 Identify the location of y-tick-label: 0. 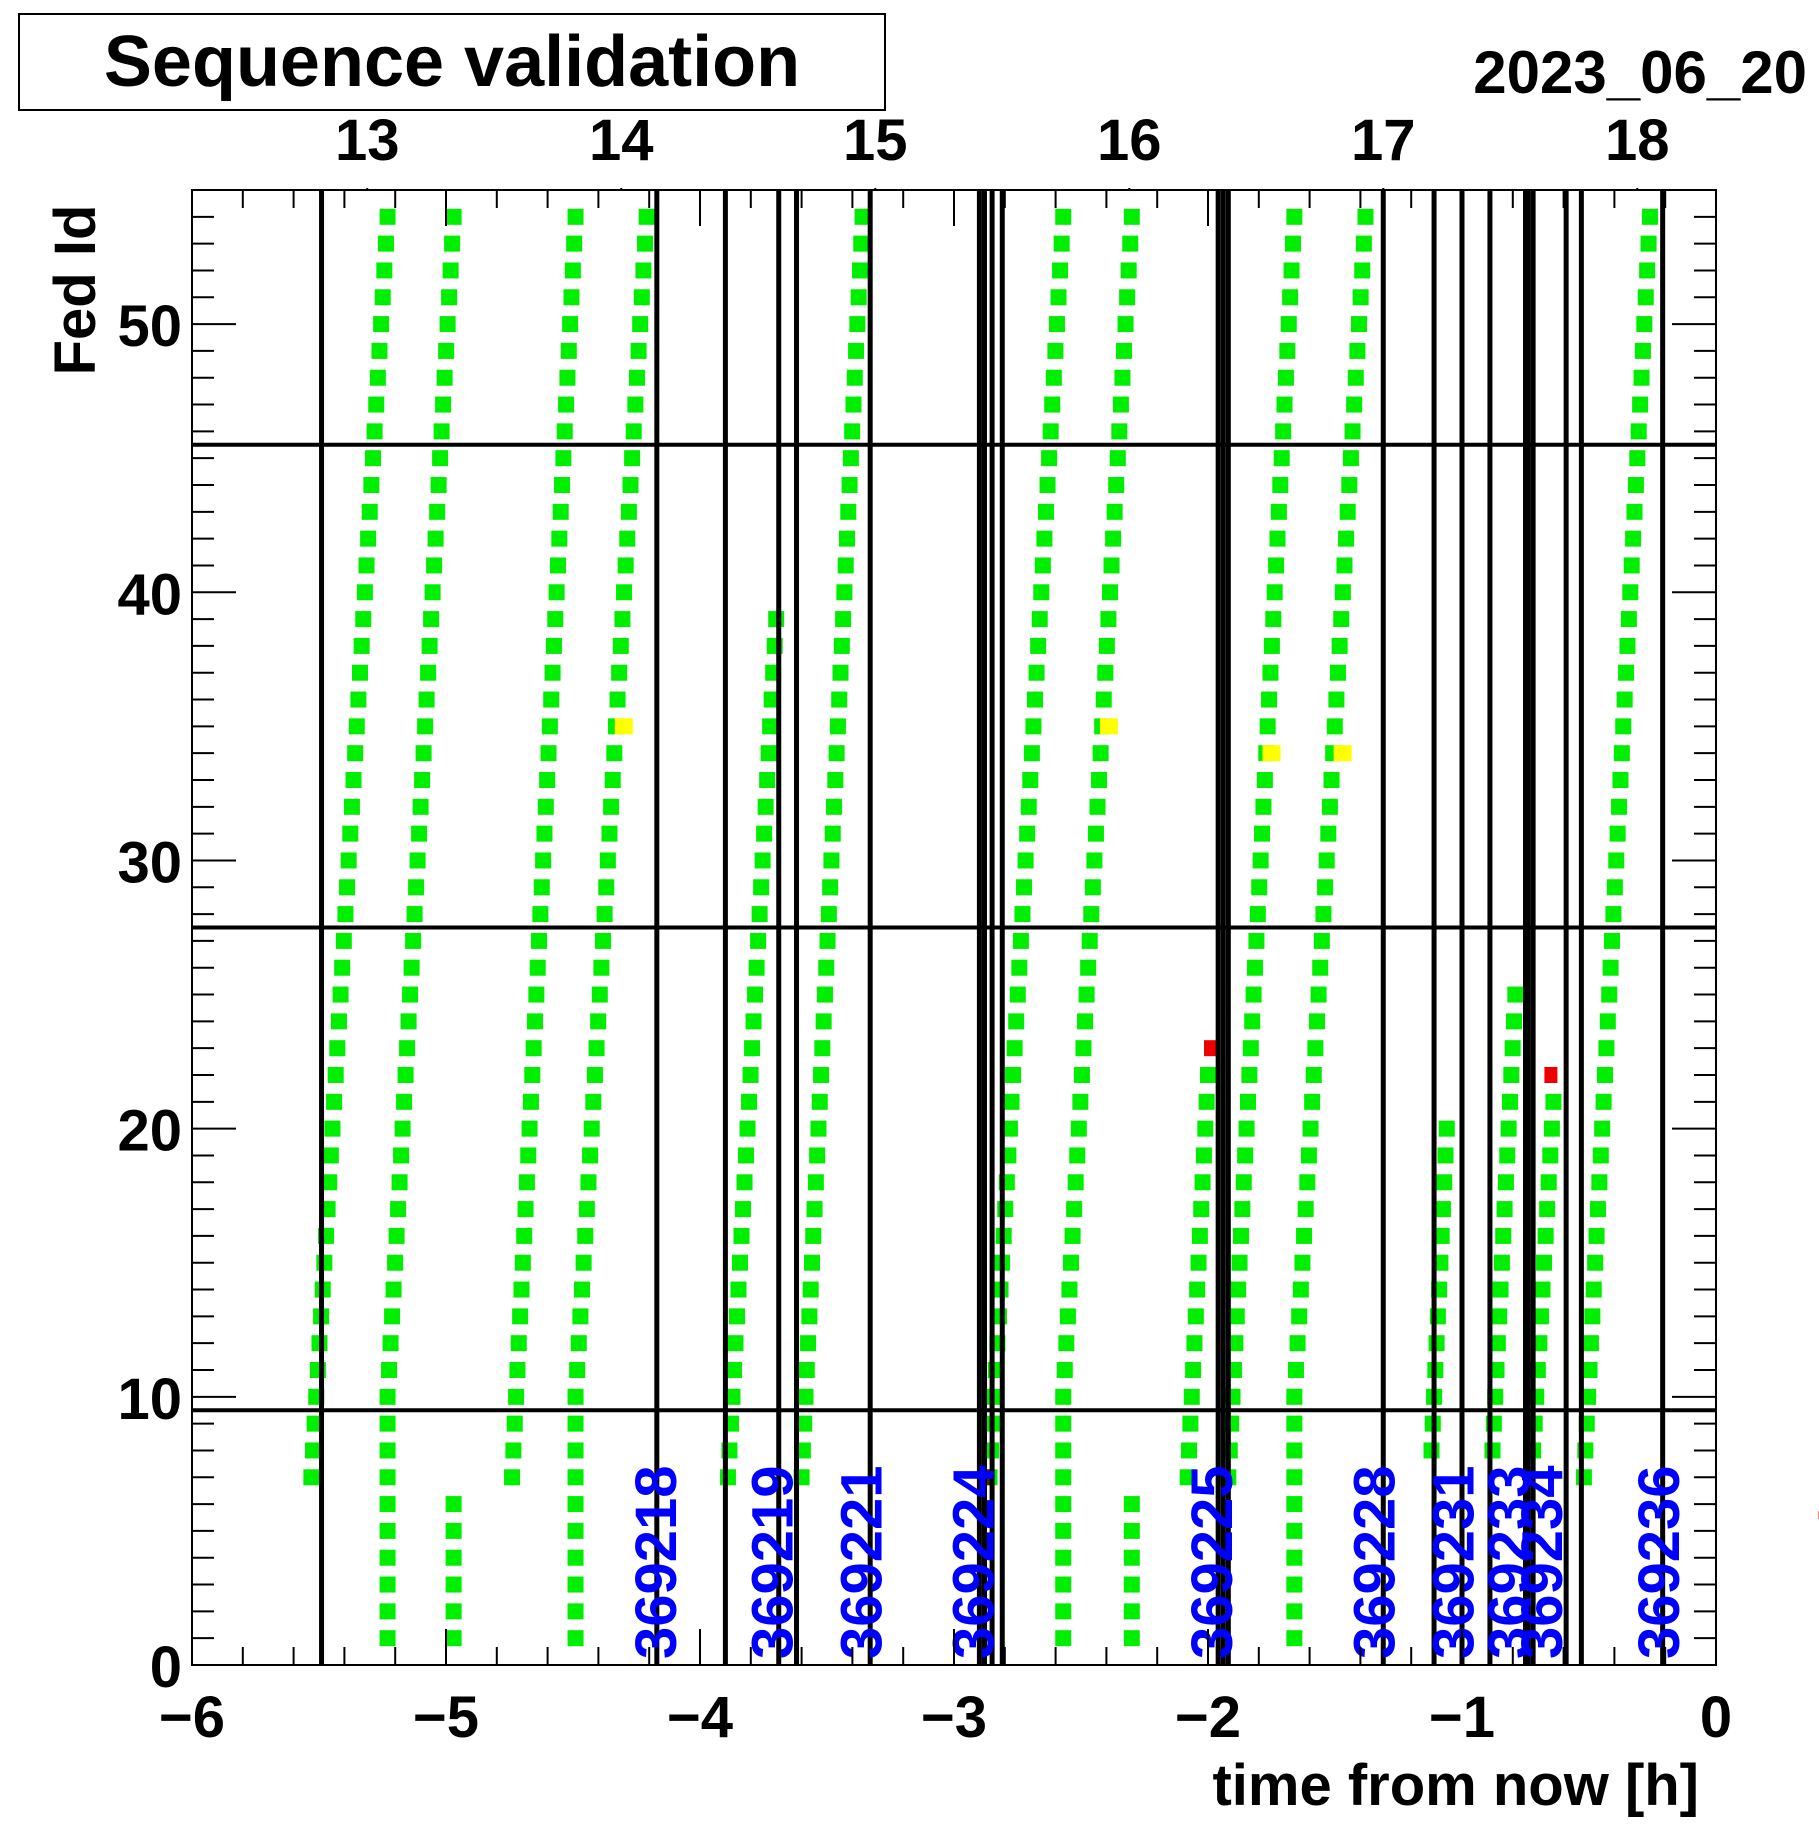
(166, 1667).